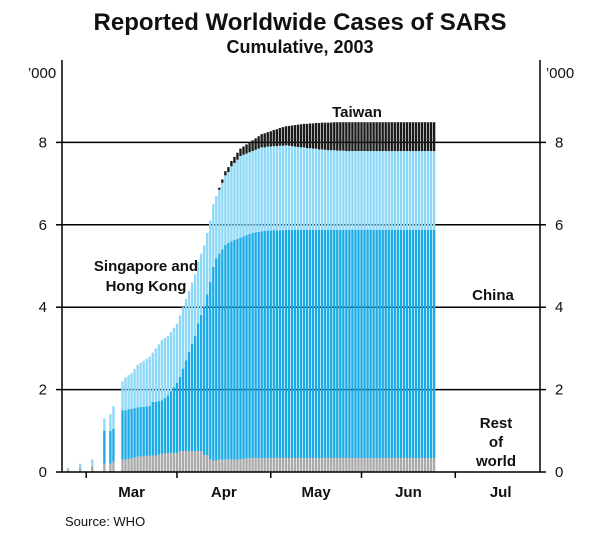 The image size is (600, 533). What do you see at coordinates (43, 390) in the screenshot?
I see `y-tick-label-left: 2` at bounding box center [43, 390].